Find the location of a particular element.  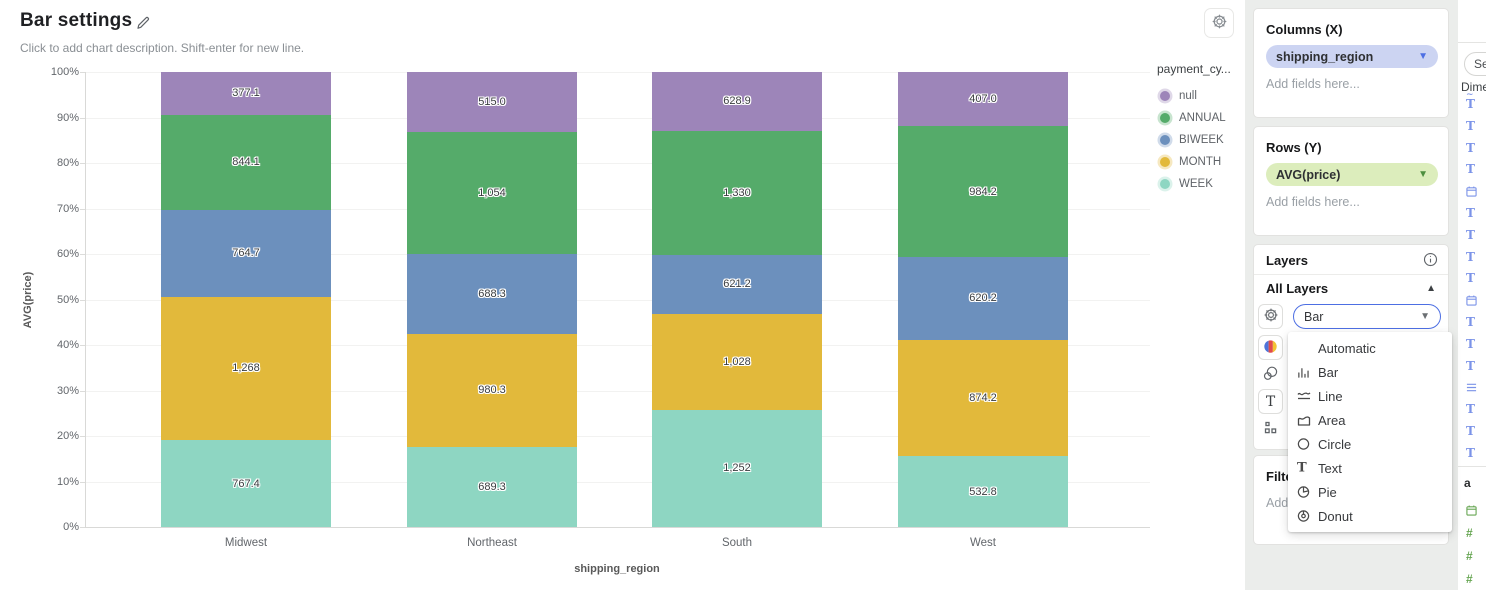

pie-icon is located at coordinates (1303, 492).